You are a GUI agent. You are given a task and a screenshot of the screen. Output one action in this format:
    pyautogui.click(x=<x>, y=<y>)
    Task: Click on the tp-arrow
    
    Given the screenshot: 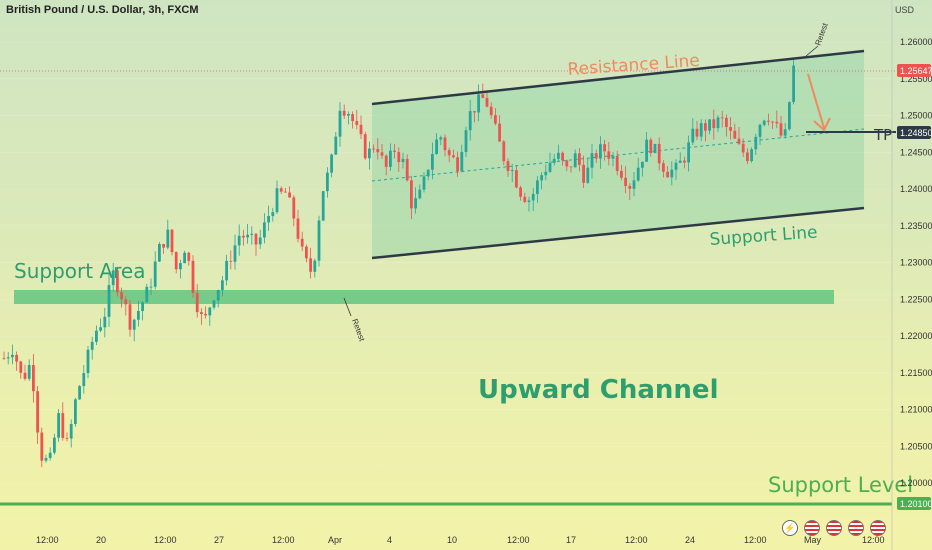 What is the action you would take?
    pyautogui.click(x=819, y=102)
    